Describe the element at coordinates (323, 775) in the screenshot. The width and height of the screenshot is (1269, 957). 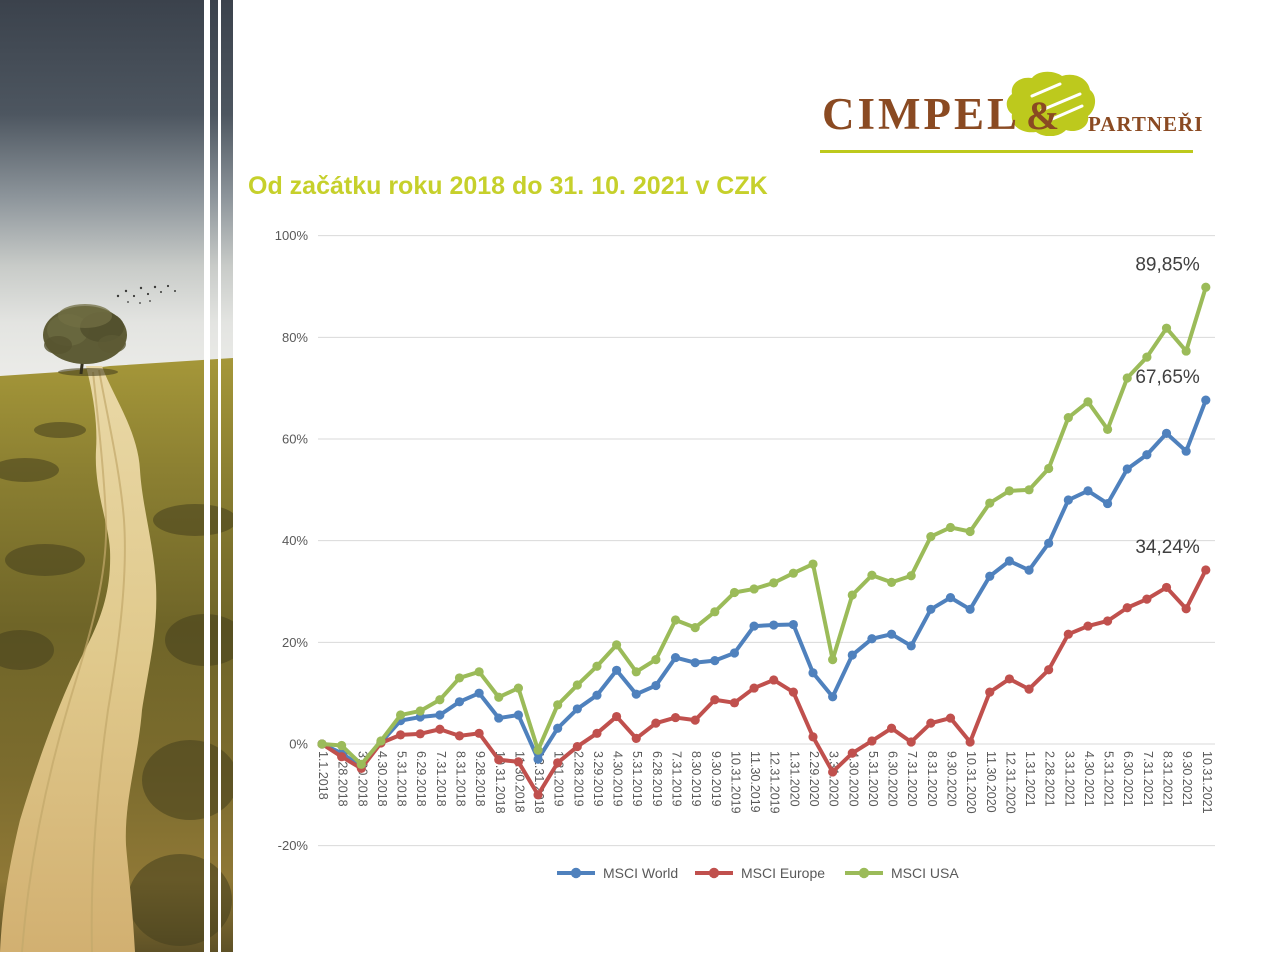
I see `x-axis-tick-label: 1.1.2018` at that location.